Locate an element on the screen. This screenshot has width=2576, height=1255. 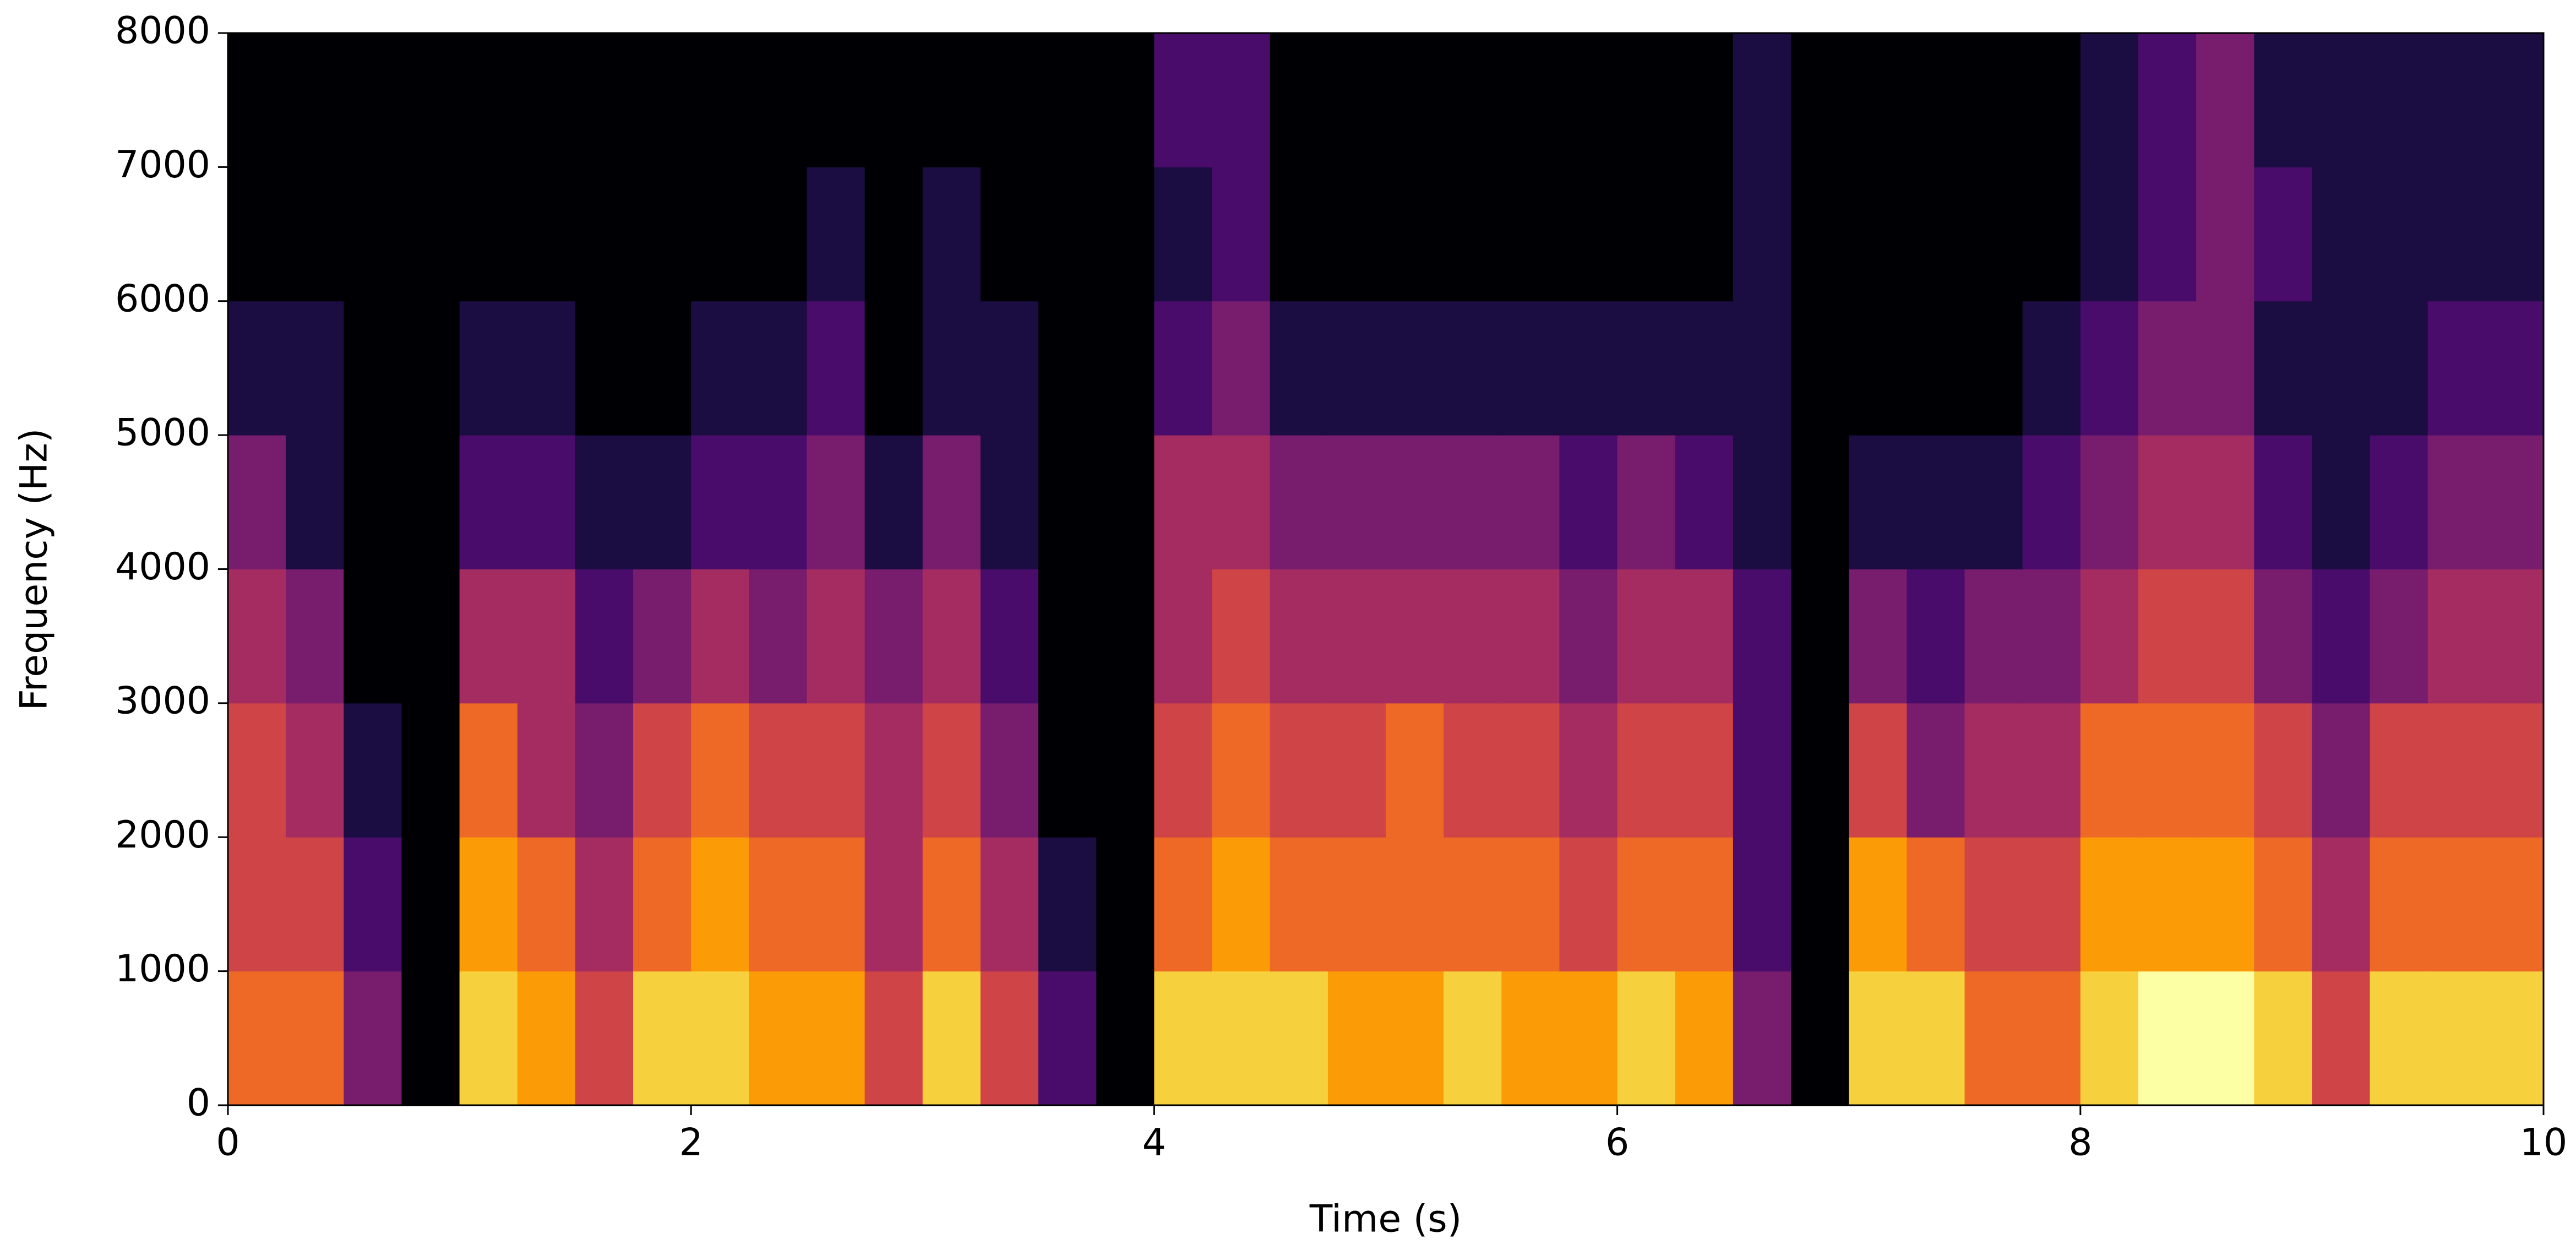
y-axis-label: Frequency (Hz) is located at coordinates (34, 570).